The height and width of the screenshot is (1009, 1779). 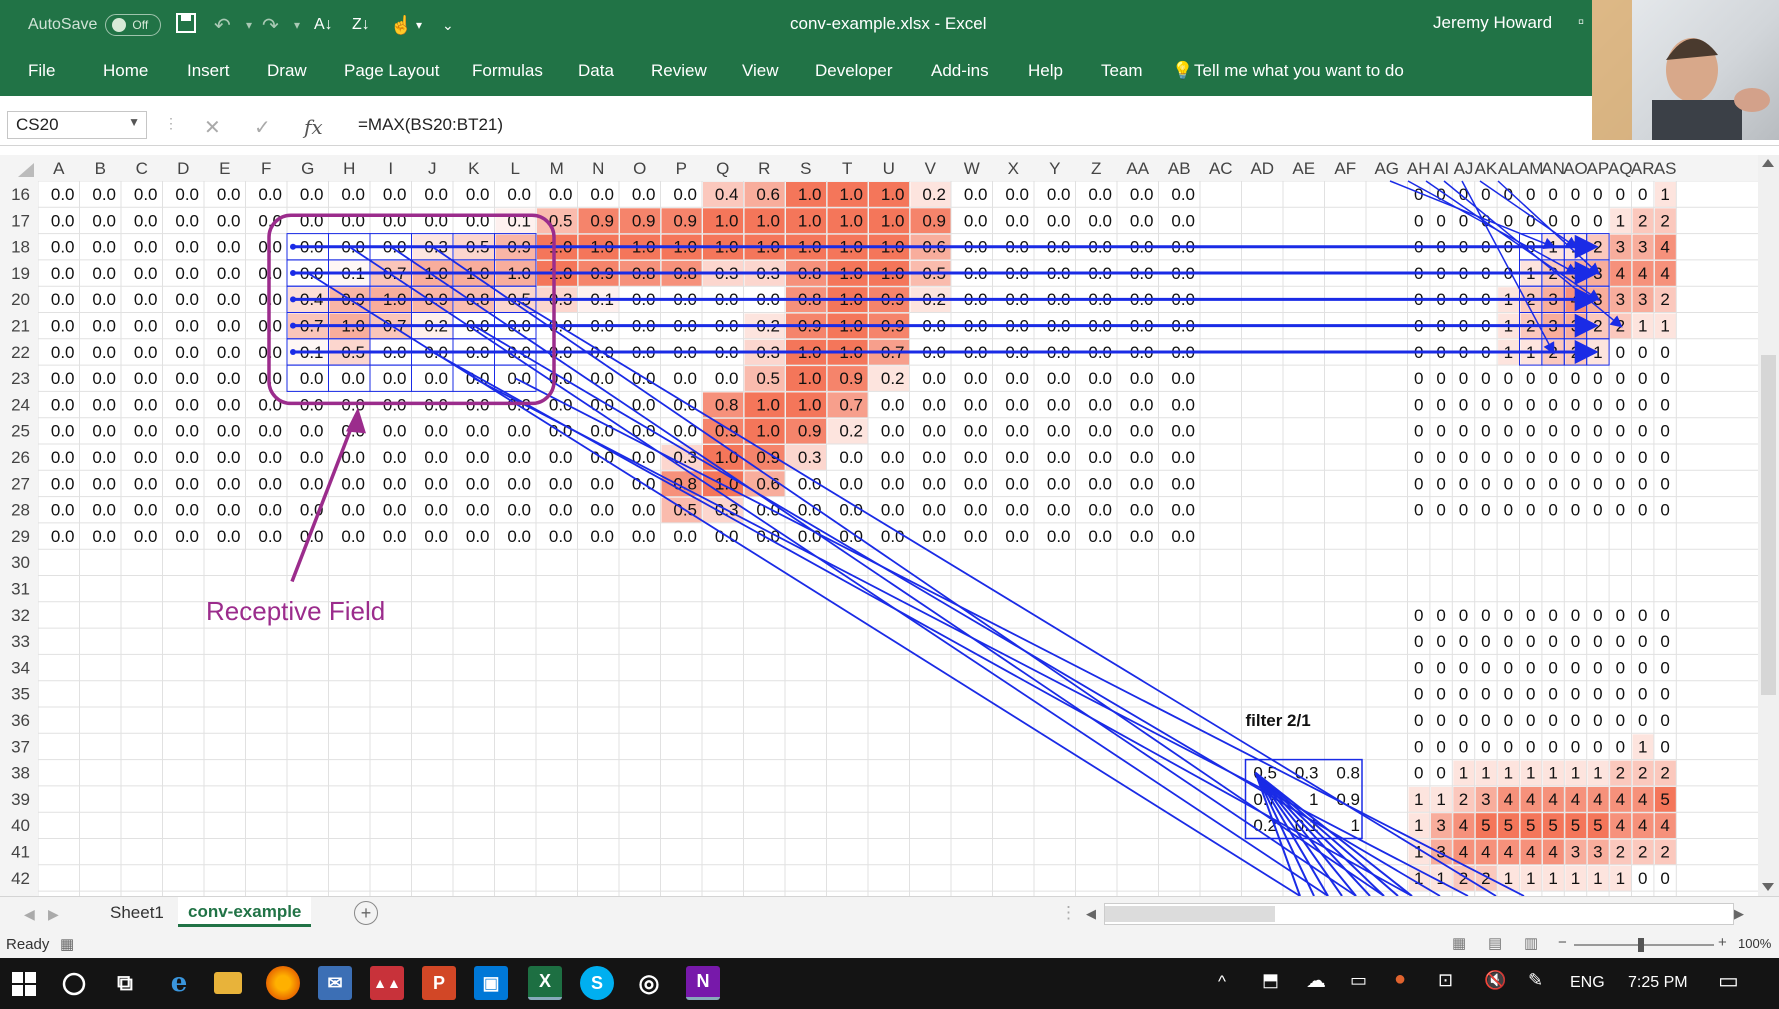 What do you see at coordinates (1728, 980) in the screenshot?
I see `action-center-icon: ▭` at bounding box center [1728, 980].